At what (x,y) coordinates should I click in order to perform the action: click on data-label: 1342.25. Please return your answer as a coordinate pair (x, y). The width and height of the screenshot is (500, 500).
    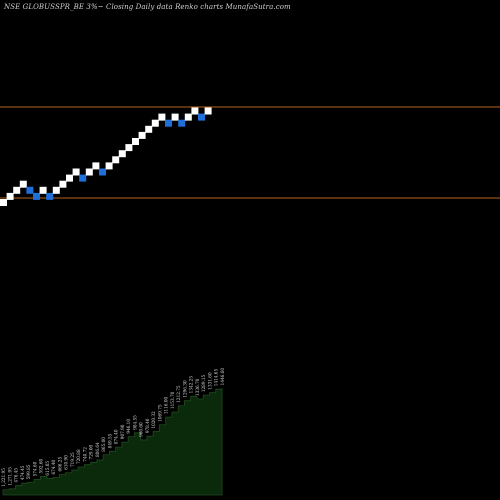
    Looking at the image, I should click on (191, 385).